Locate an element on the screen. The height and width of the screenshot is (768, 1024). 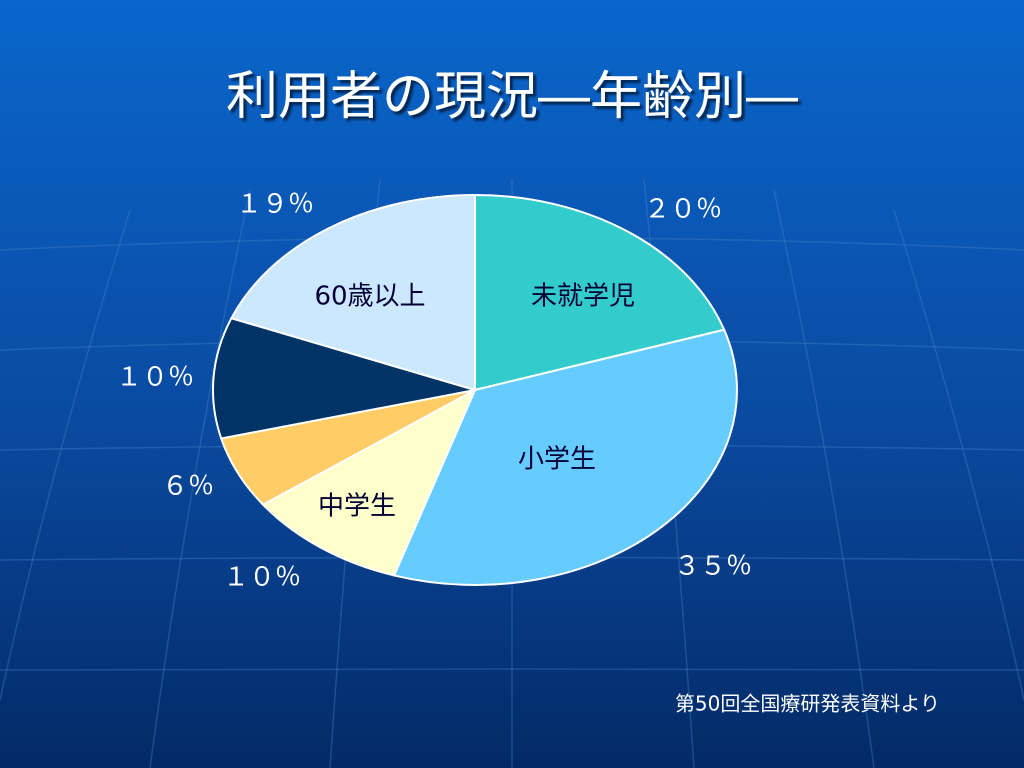
source-note: 第50回全国療研発表資料より is located at coordinates (807, 704).